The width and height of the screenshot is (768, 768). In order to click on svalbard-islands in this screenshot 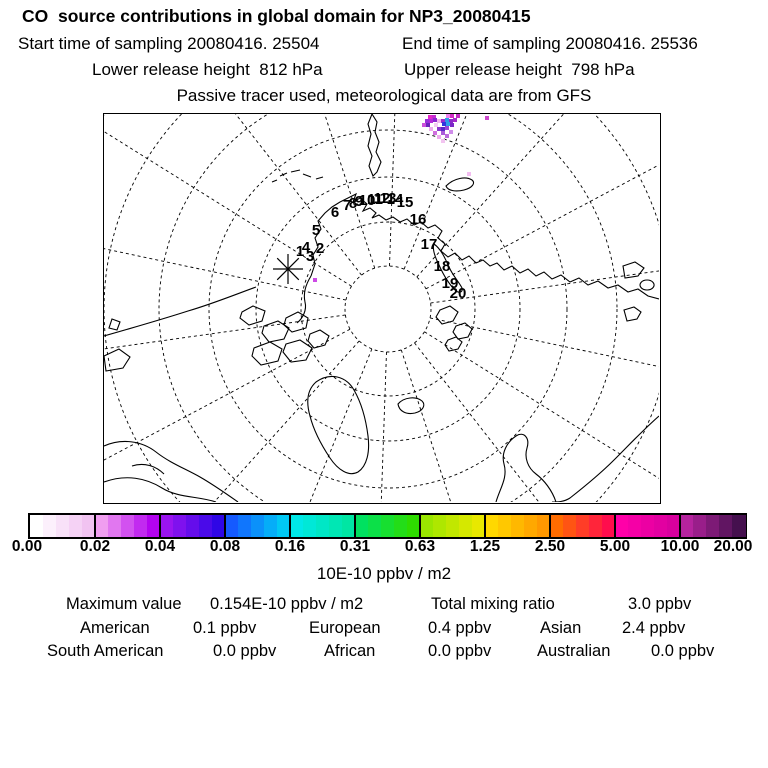, I will do `click(297, 176)`.